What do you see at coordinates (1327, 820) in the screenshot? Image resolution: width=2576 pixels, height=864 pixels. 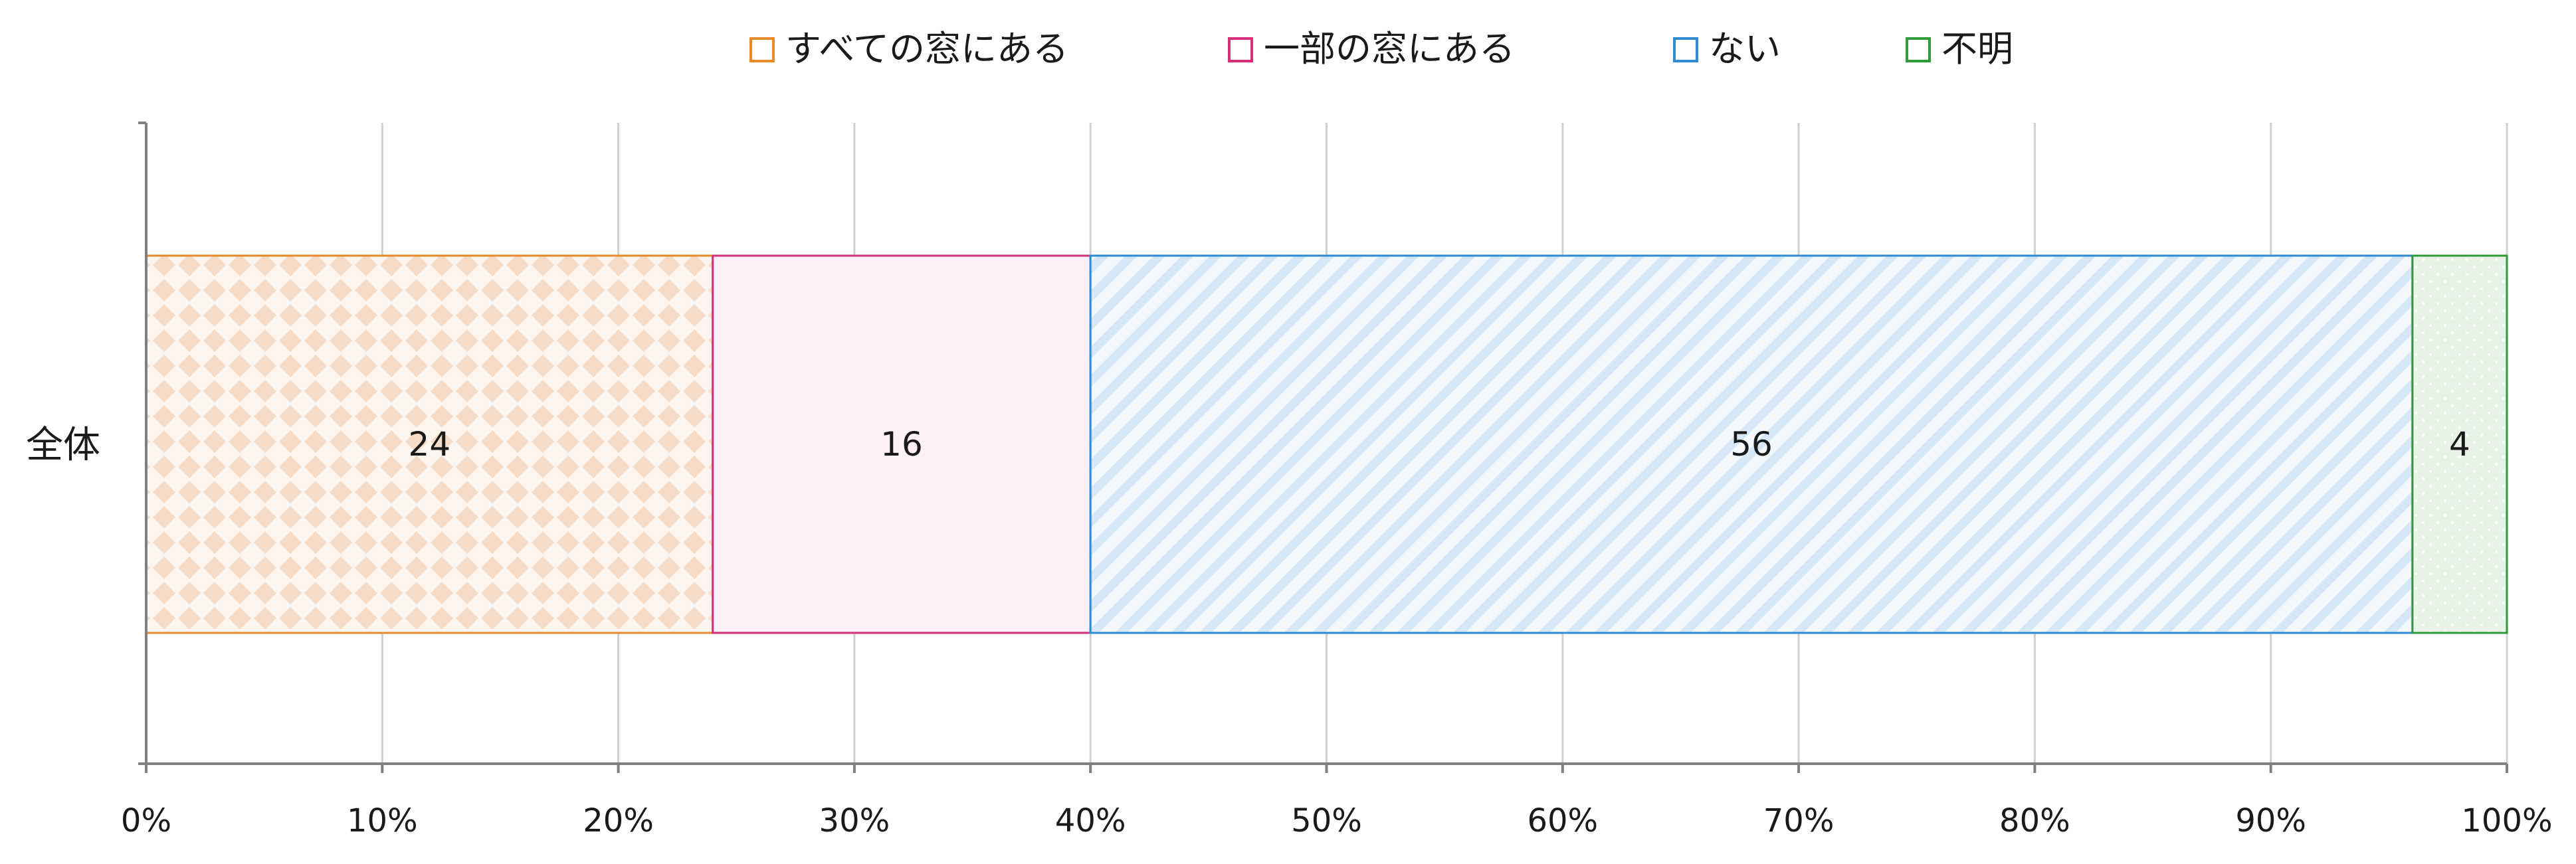 I see `x-tick-label: 50%` at bounding box center [1327, 820].